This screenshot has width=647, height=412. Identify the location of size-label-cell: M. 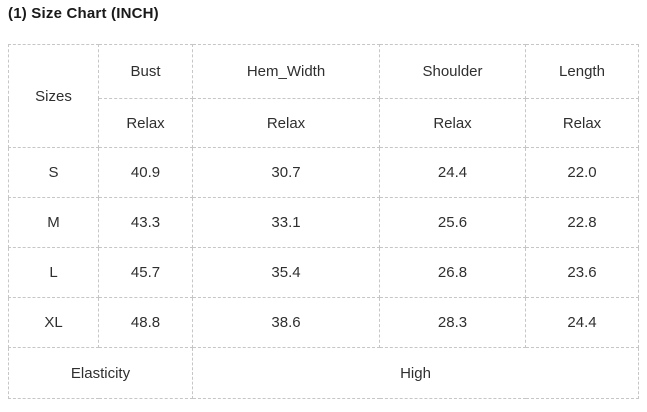
(53, 222).